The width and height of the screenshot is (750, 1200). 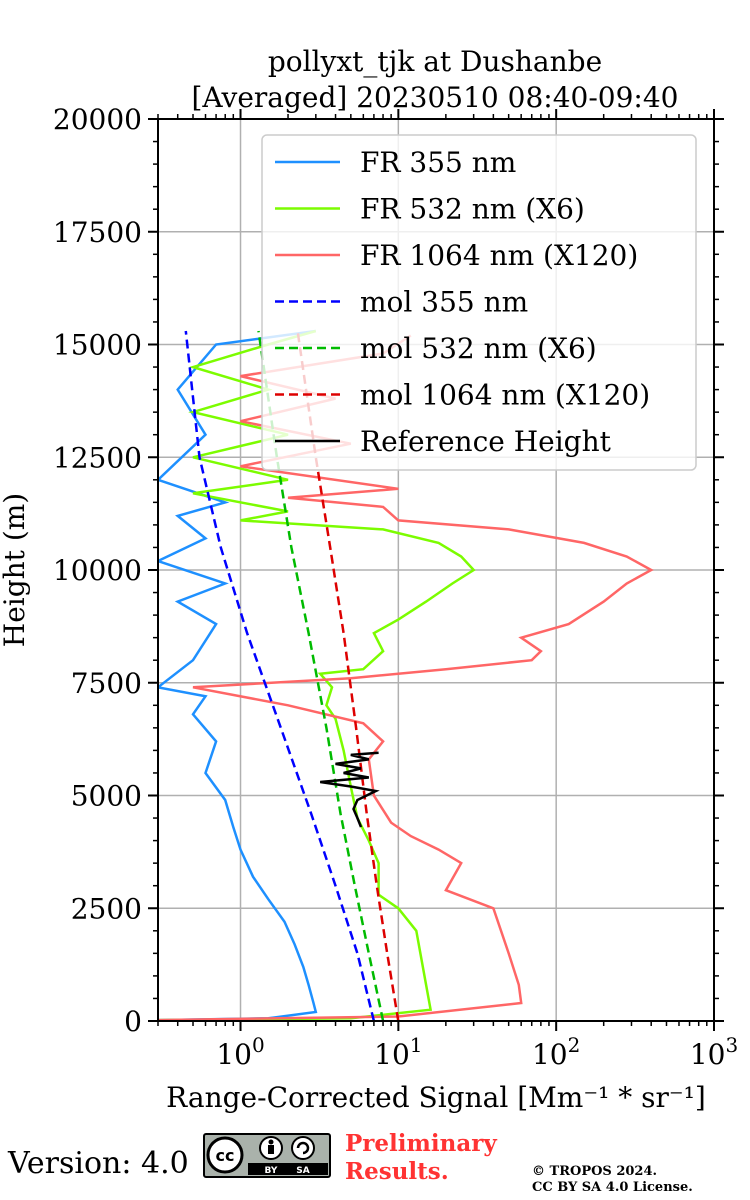 What do you see at coordinates (302, 1171) in the screenshot?
I see `svg-text: SA` at bounding box center [302, 1171].